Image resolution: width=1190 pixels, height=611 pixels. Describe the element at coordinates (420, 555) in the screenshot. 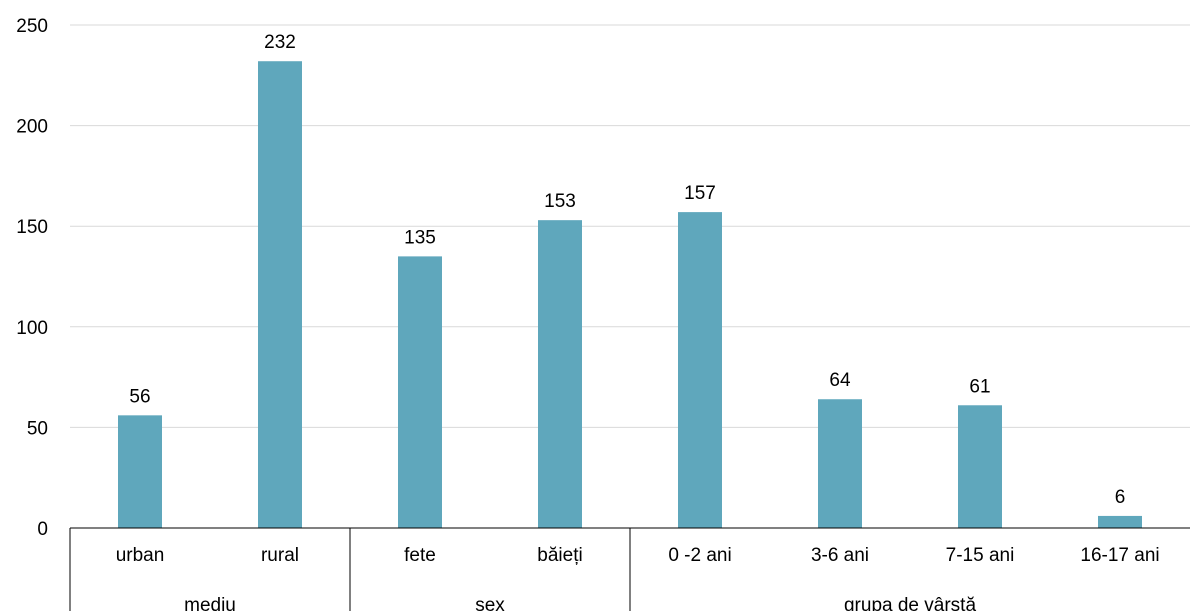

I see `category-label: fete` at that location.